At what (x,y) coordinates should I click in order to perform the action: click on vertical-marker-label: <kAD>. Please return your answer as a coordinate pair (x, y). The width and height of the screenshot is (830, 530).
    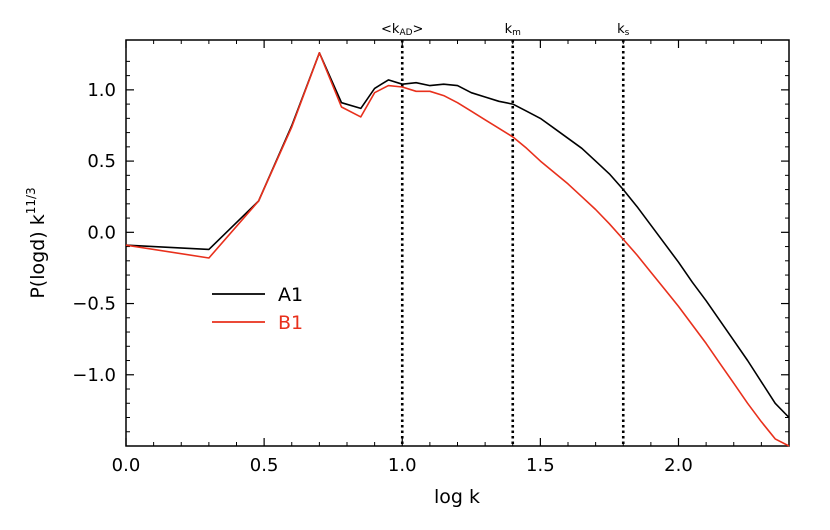
    Looking at the image, I should click on (402, 30).